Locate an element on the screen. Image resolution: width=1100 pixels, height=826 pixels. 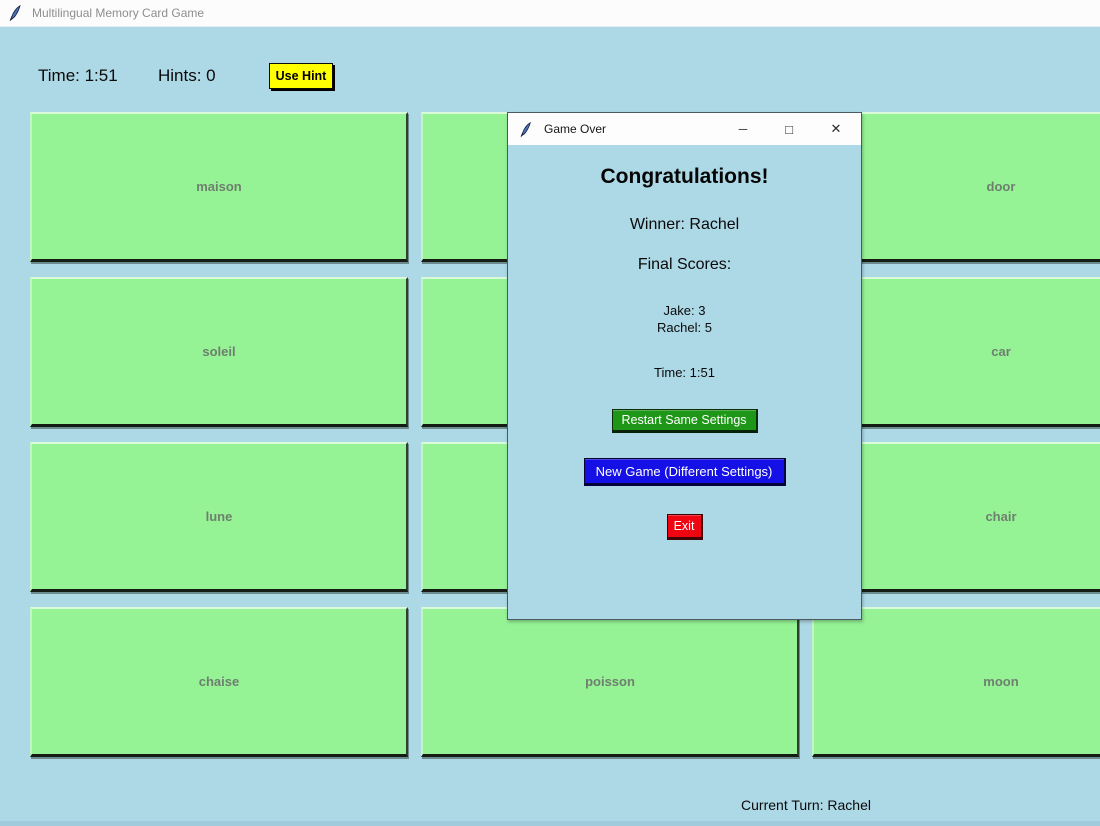
timer-label: Time: 1:51 is located at coordinates (78, 75).